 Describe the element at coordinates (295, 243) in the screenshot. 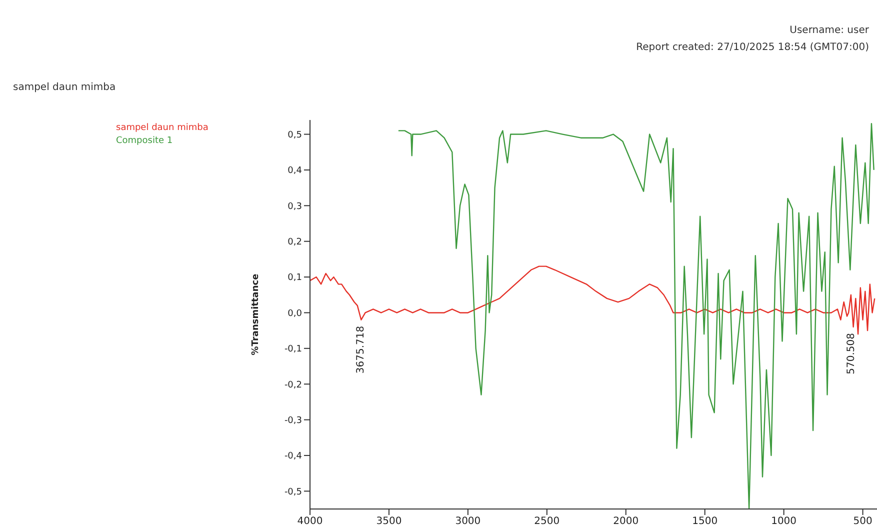

I see `y-tick-label: 0,2` at that location.